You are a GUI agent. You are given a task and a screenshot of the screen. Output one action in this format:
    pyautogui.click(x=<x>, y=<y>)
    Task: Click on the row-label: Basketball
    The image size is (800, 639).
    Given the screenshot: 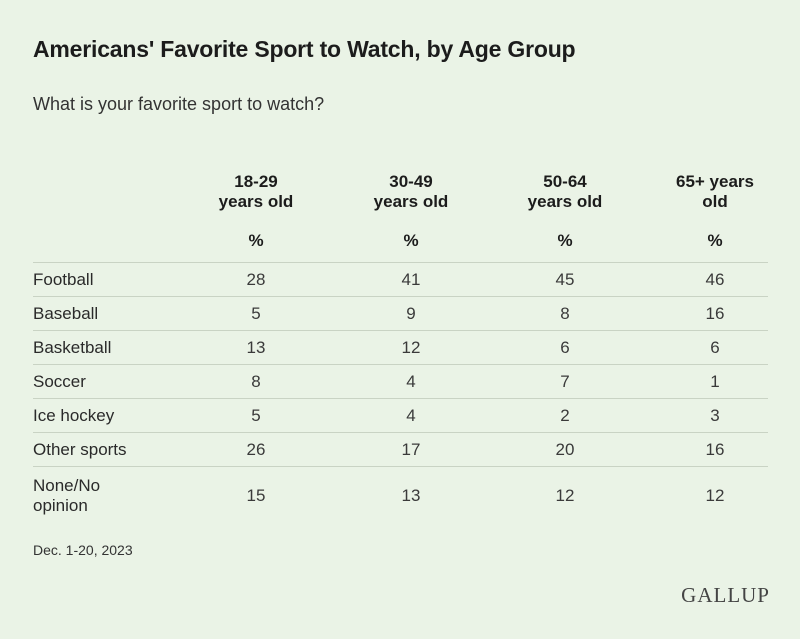 What is the action you would take?
    pyautogui.click(x=72, y=348)
    